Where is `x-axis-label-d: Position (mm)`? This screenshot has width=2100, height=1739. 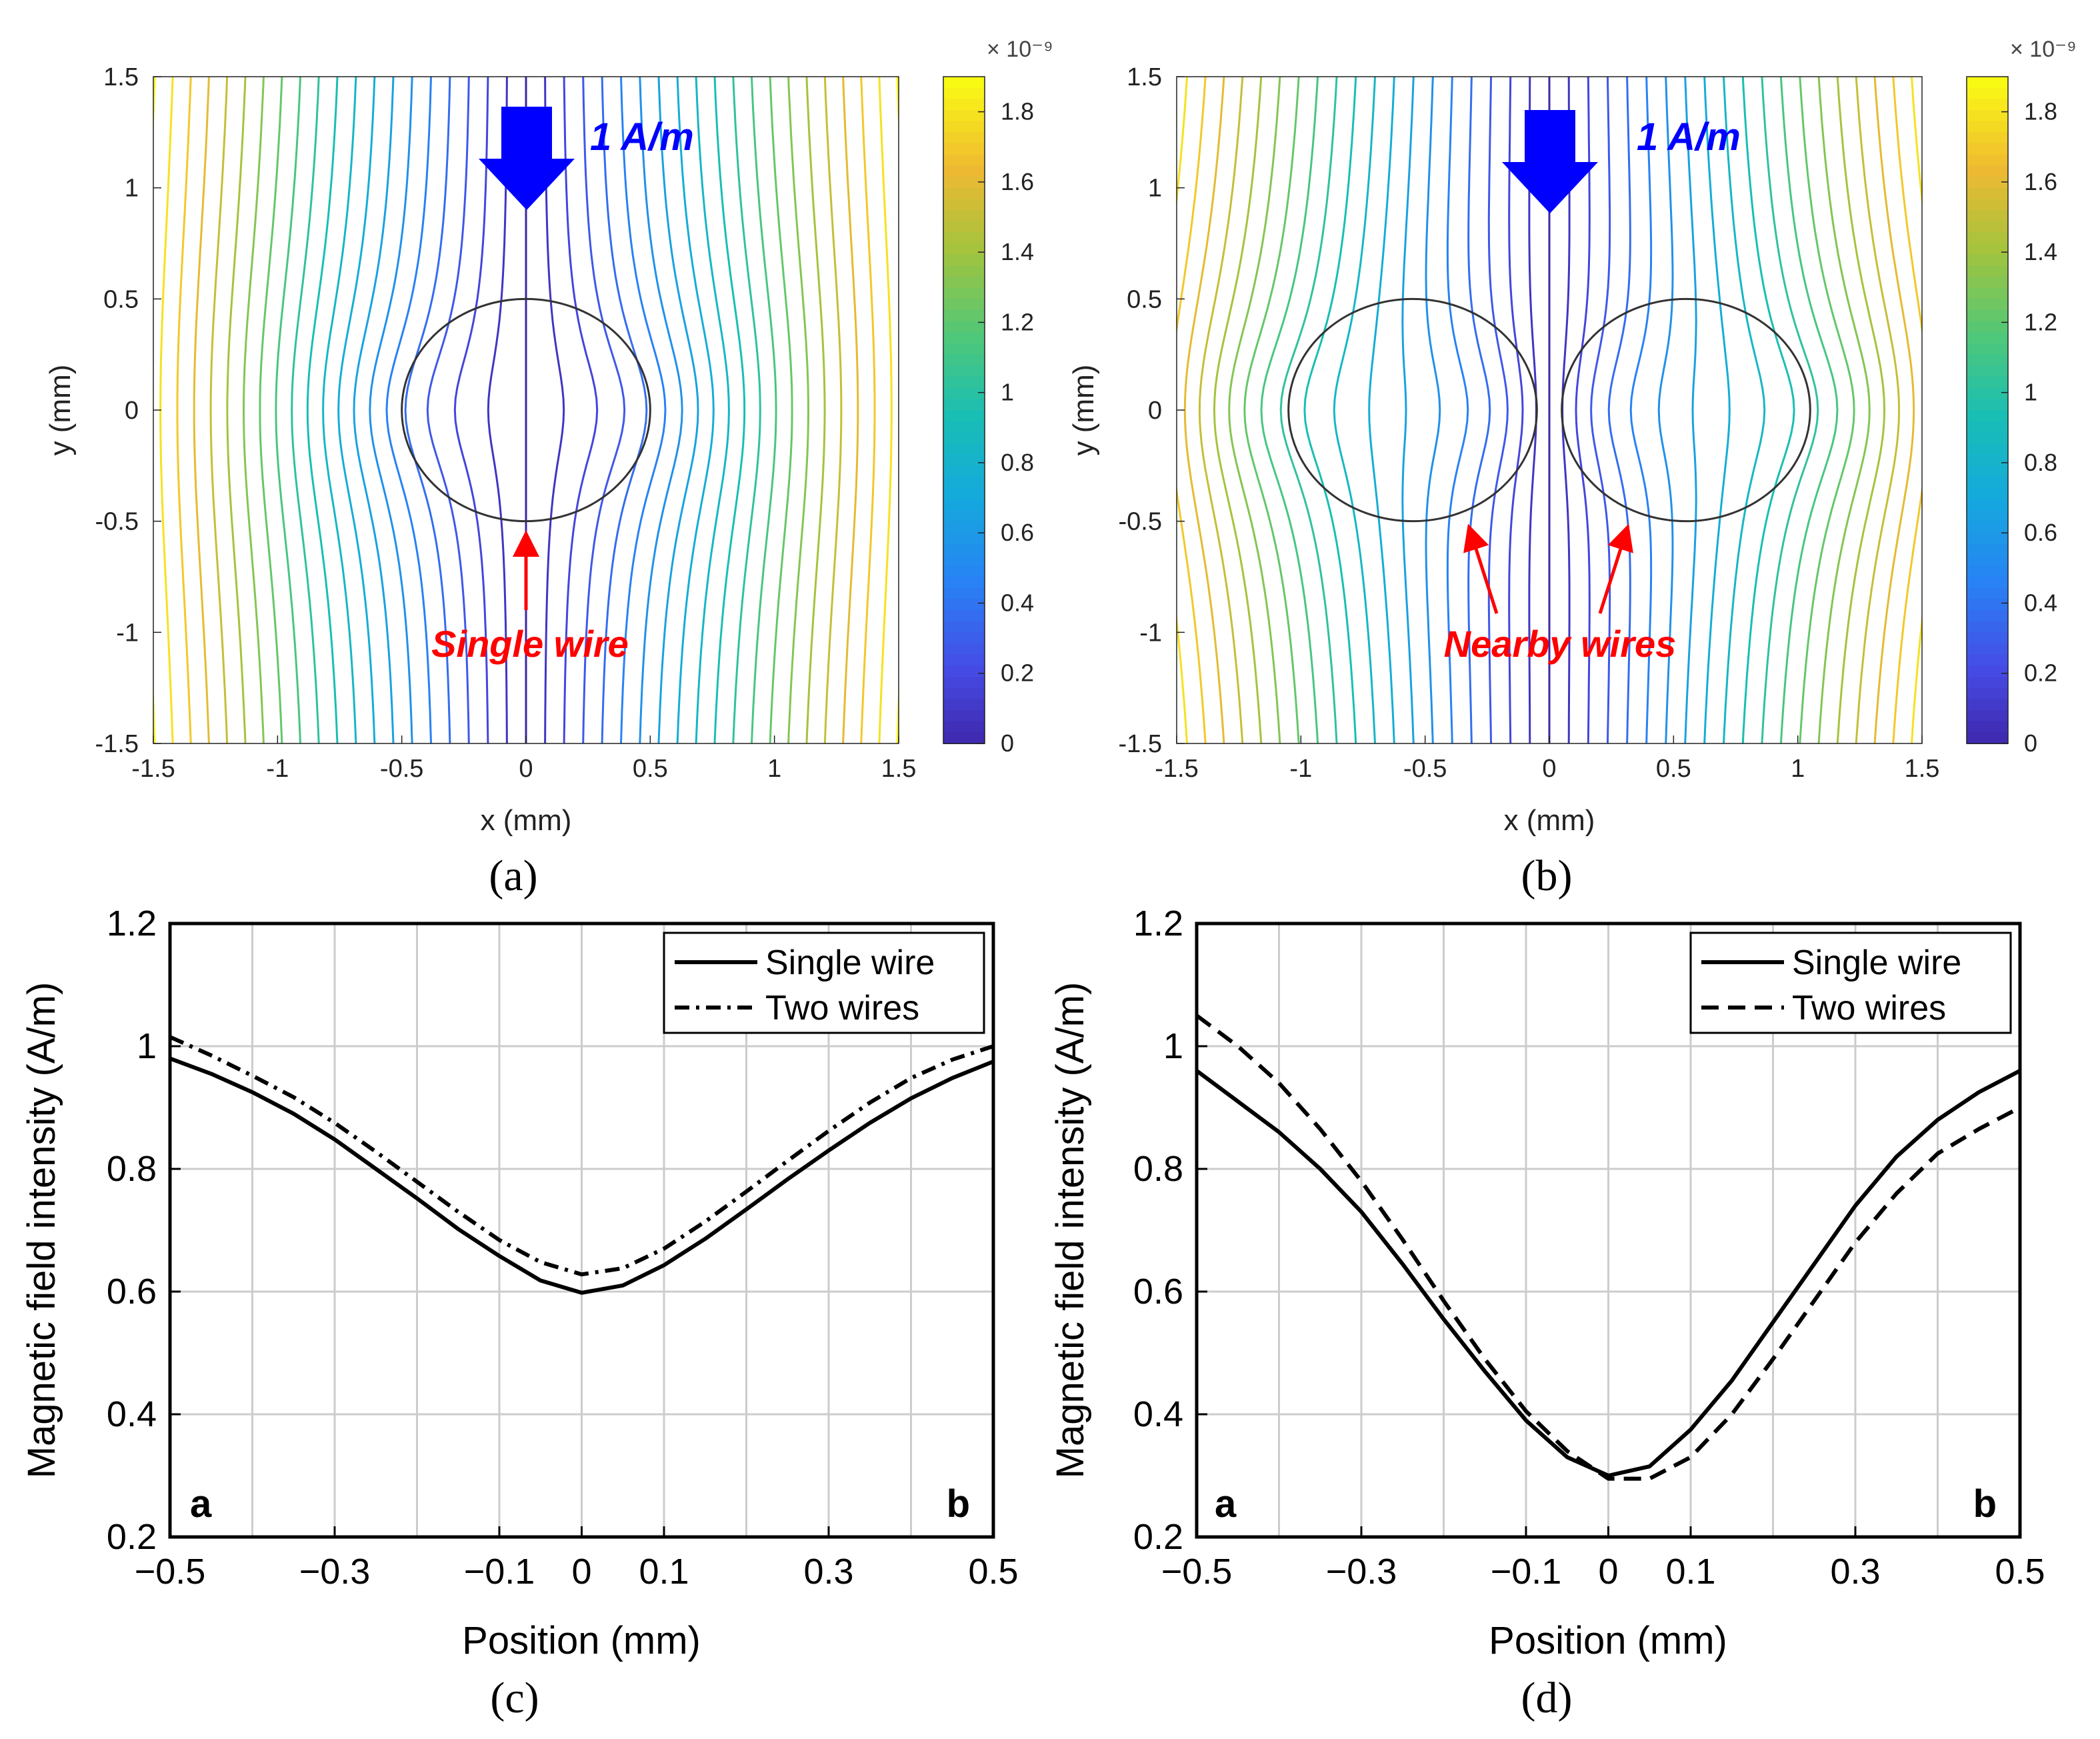 x-axis-label-d: Position (mm) is located at coordinates (1608, 1640).